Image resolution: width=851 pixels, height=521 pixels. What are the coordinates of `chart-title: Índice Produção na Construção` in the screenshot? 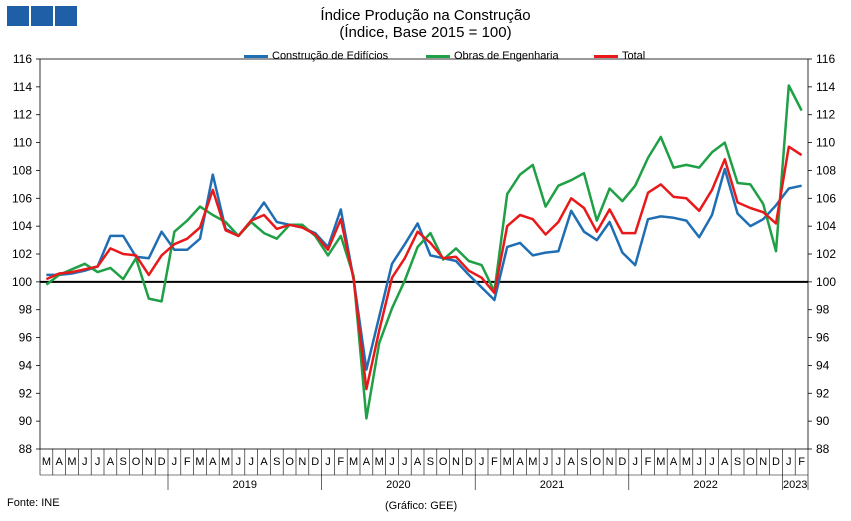 It's located at (425, 15).